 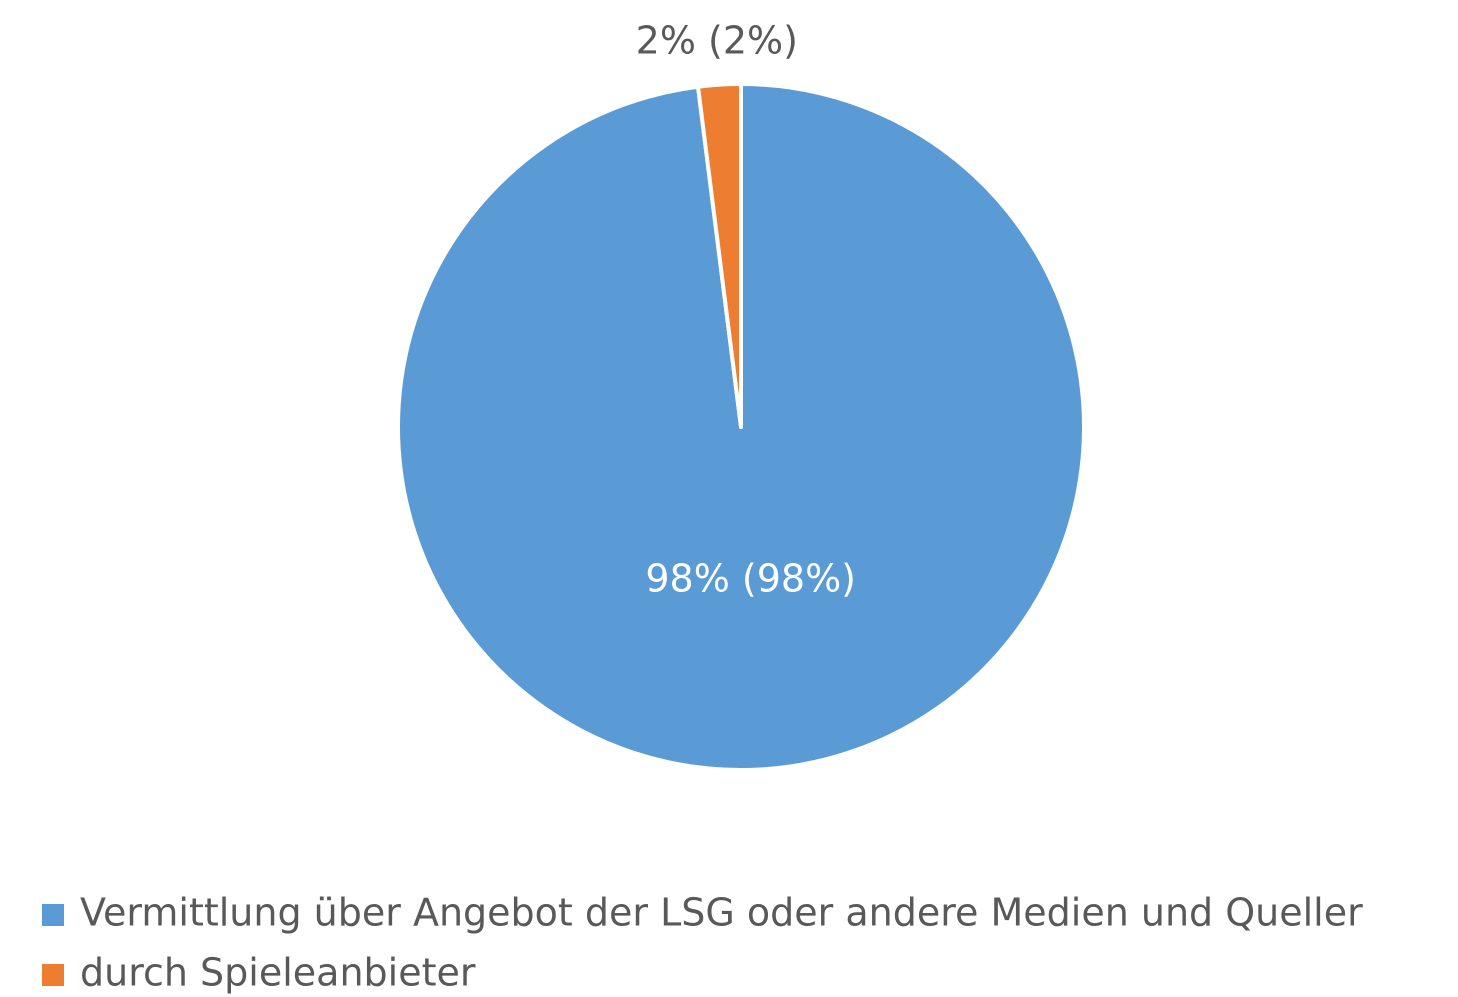 I want to click on pie-slice, so click(x=719, y=255).